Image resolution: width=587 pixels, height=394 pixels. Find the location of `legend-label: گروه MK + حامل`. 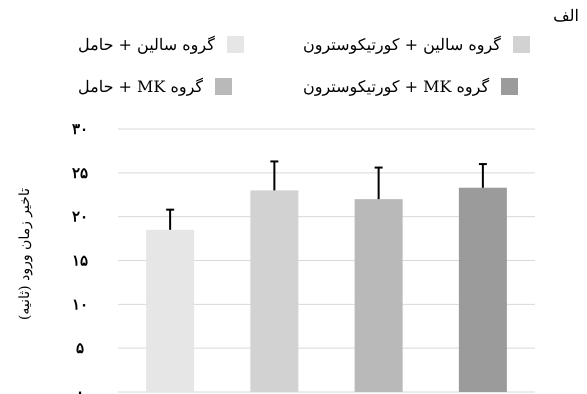

legend-label: گروه MK + حامل is located at coordinates (141, 86).